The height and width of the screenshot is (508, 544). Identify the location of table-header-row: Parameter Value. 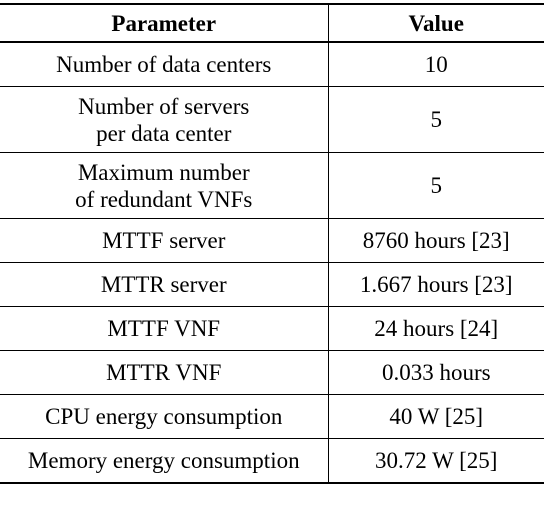
(272, 23).